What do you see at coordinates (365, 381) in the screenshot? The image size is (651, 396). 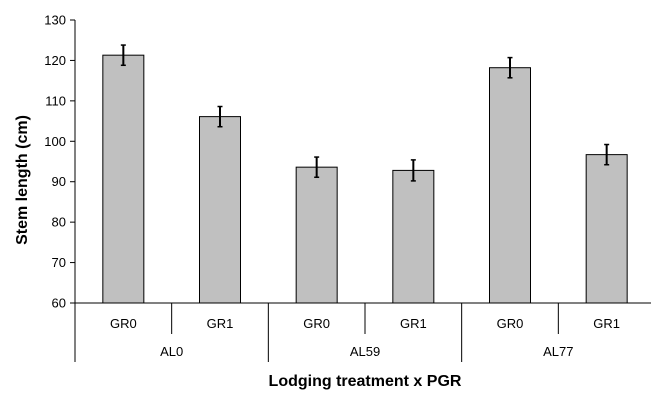 I see `x-axis-title: Lodging treatment x PGR` at bounding box center [365, 381].